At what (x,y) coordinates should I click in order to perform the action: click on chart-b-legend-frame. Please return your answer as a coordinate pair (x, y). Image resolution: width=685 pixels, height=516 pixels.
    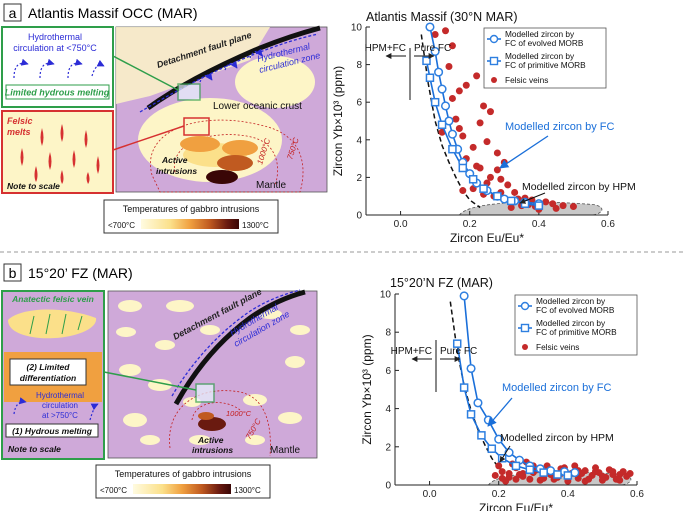
    Looking at the image, I should click on (576, 325).